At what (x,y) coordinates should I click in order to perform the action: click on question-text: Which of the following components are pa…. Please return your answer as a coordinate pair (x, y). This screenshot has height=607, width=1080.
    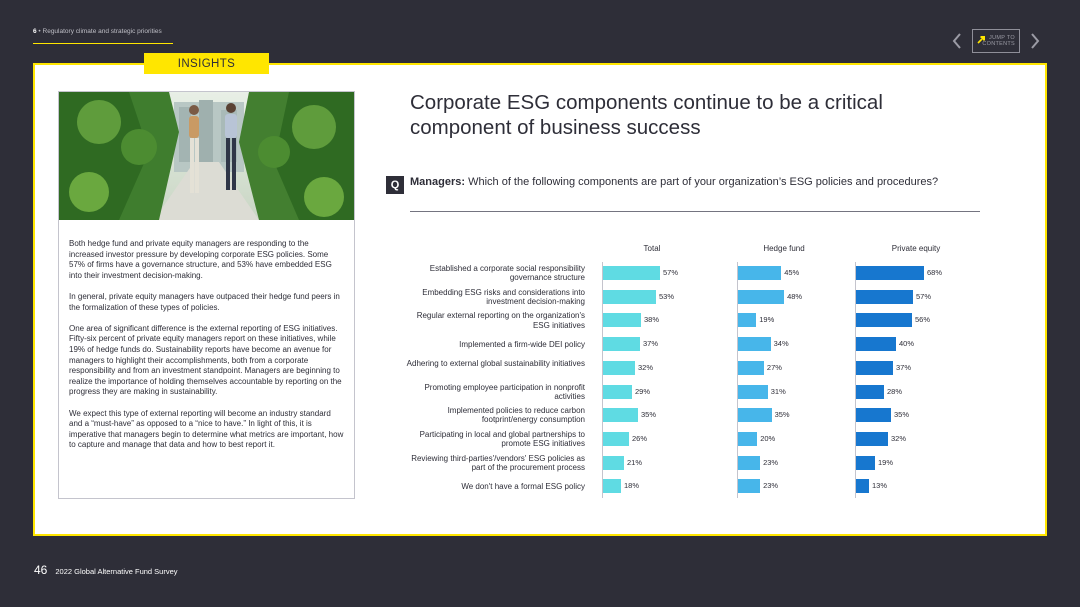
    Looking at the image, I should click on (702, 182).